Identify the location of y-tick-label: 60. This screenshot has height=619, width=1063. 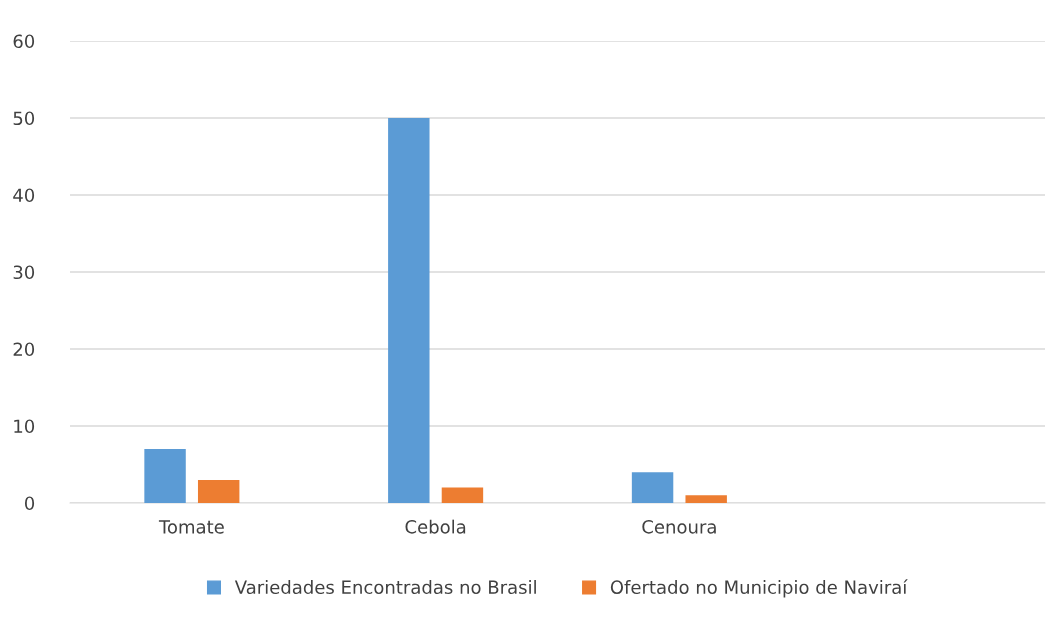
(24, 41).